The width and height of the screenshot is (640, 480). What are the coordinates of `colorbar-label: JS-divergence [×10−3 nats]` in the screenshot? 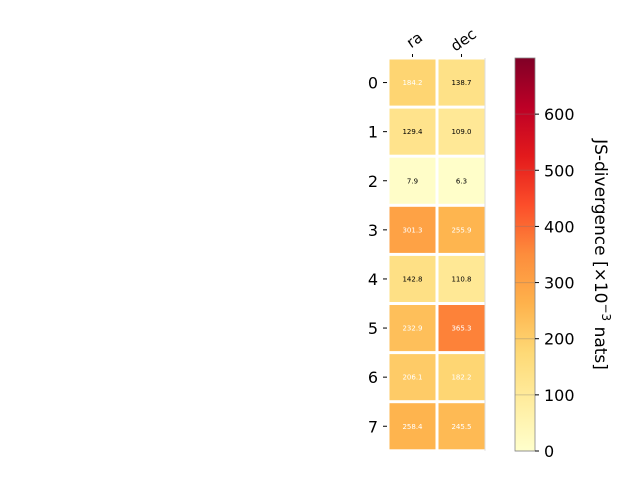 It's located at (601, 254).